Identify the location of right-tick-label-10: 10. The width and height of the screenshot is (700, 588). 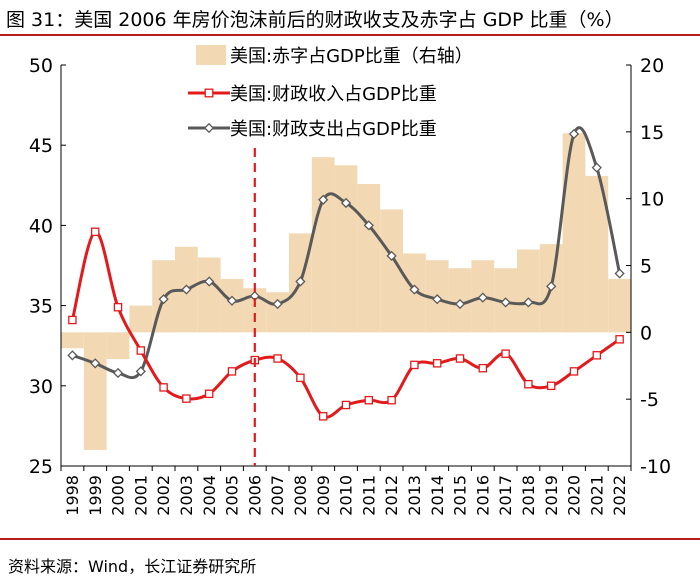
(652, 200).